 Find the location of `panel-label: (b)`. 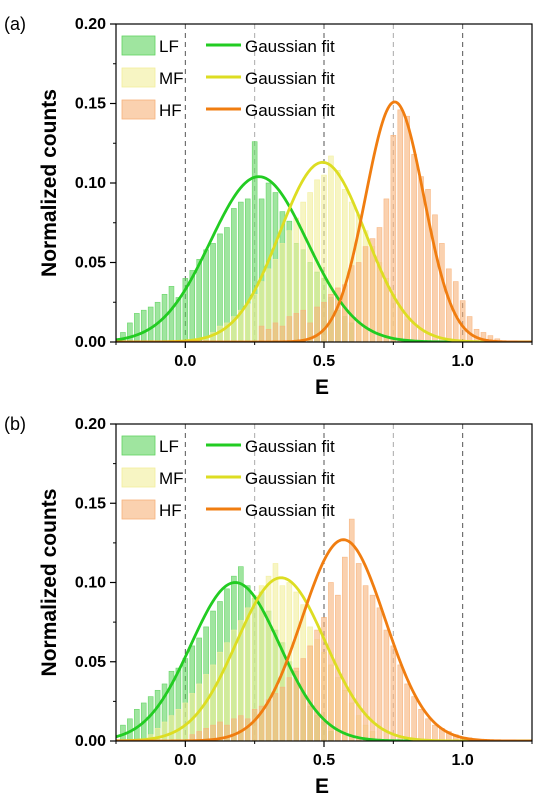

panel-label: (b) is located at coordinates (15, 424).